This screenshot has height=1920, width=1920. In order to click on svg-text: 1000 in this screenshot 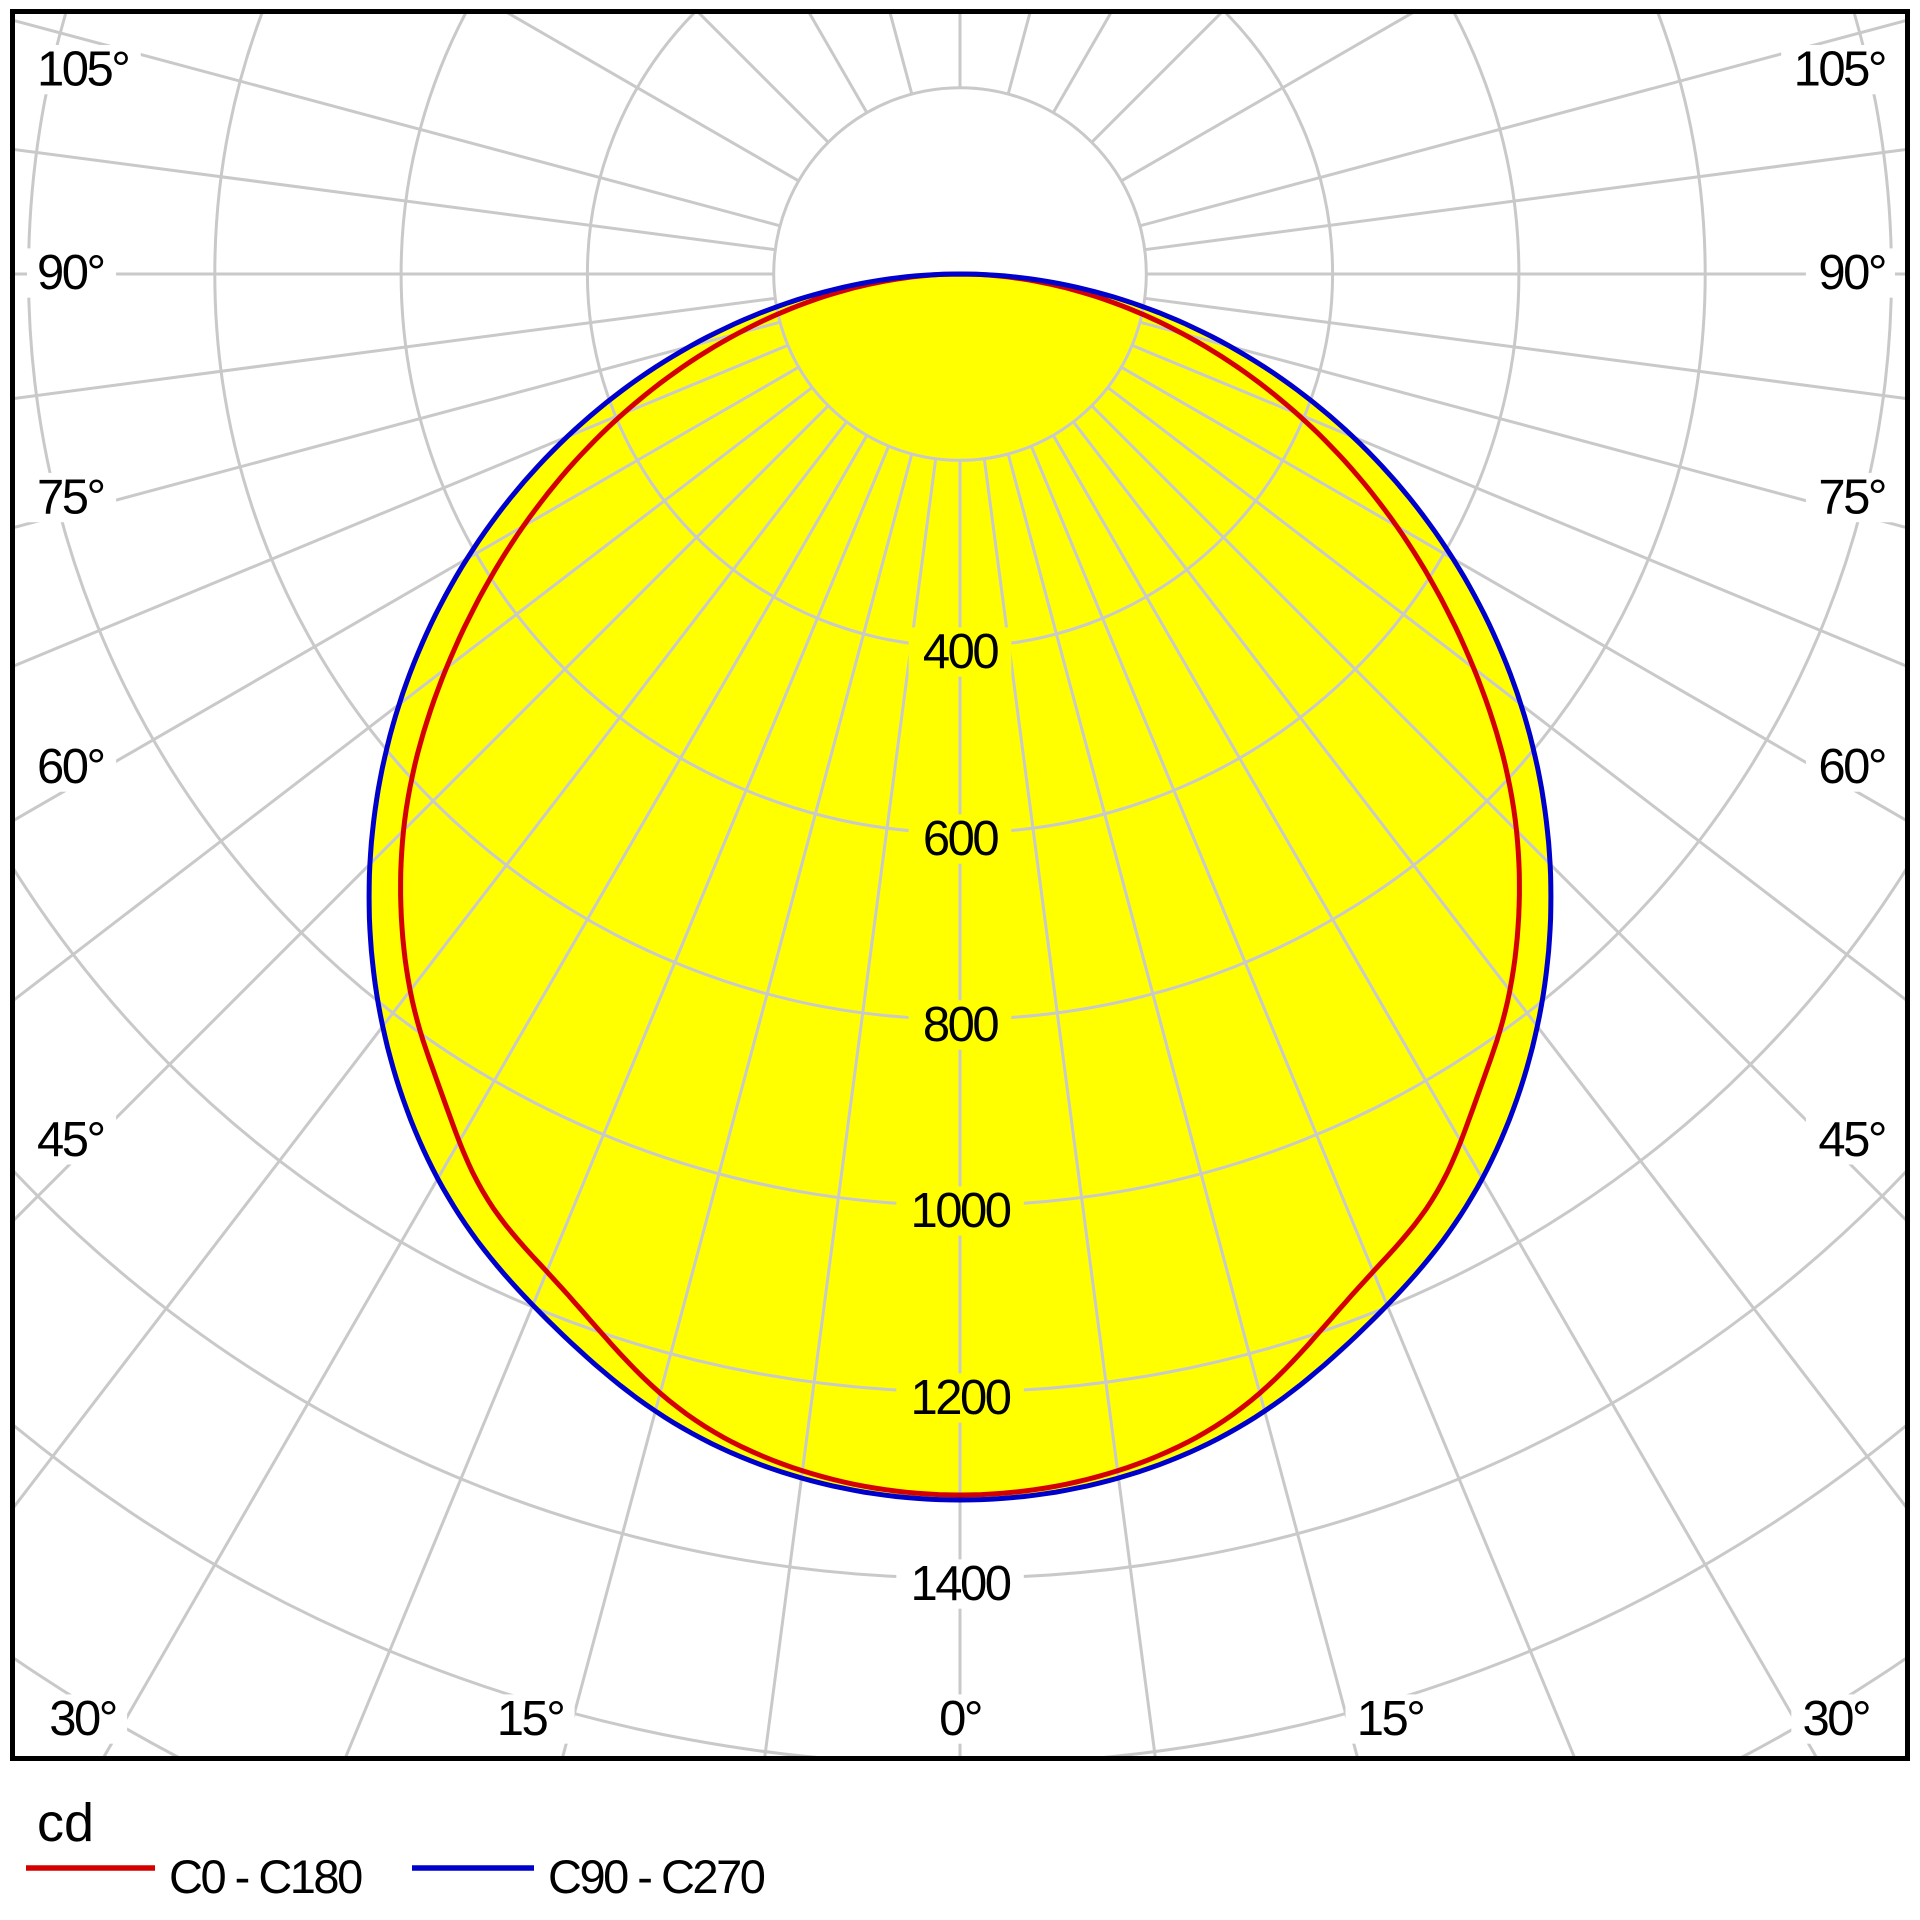, I will do `click(960, 1211)`.